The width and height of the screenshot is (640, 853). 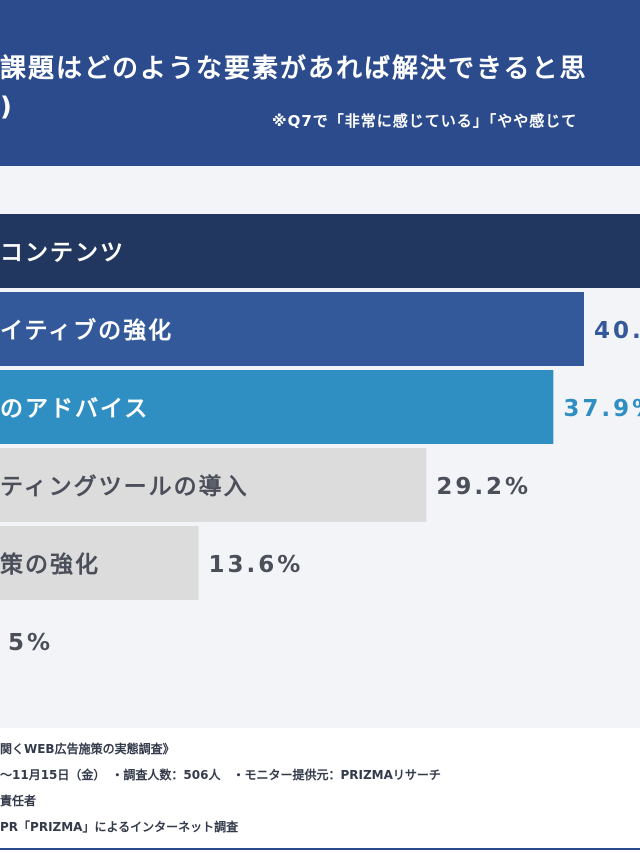 What do you see at coordinates (119, 827) in the screenshot?
I see `footer-line-method: PR「PRIZMA」によるインターネット調査` at bounding box center [119, 827].